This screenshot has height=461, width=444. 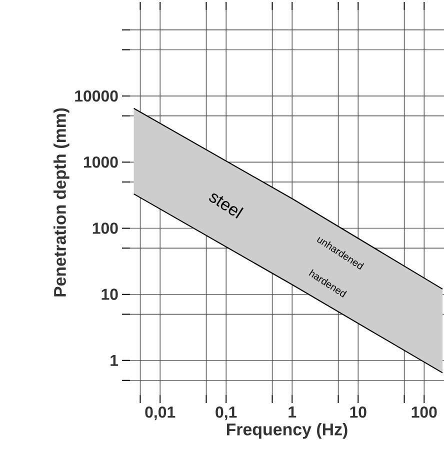 What do you see at coordinates (226, 205) in the screenshot?
I see `annotation: steel` at bounding box center [226, 205].